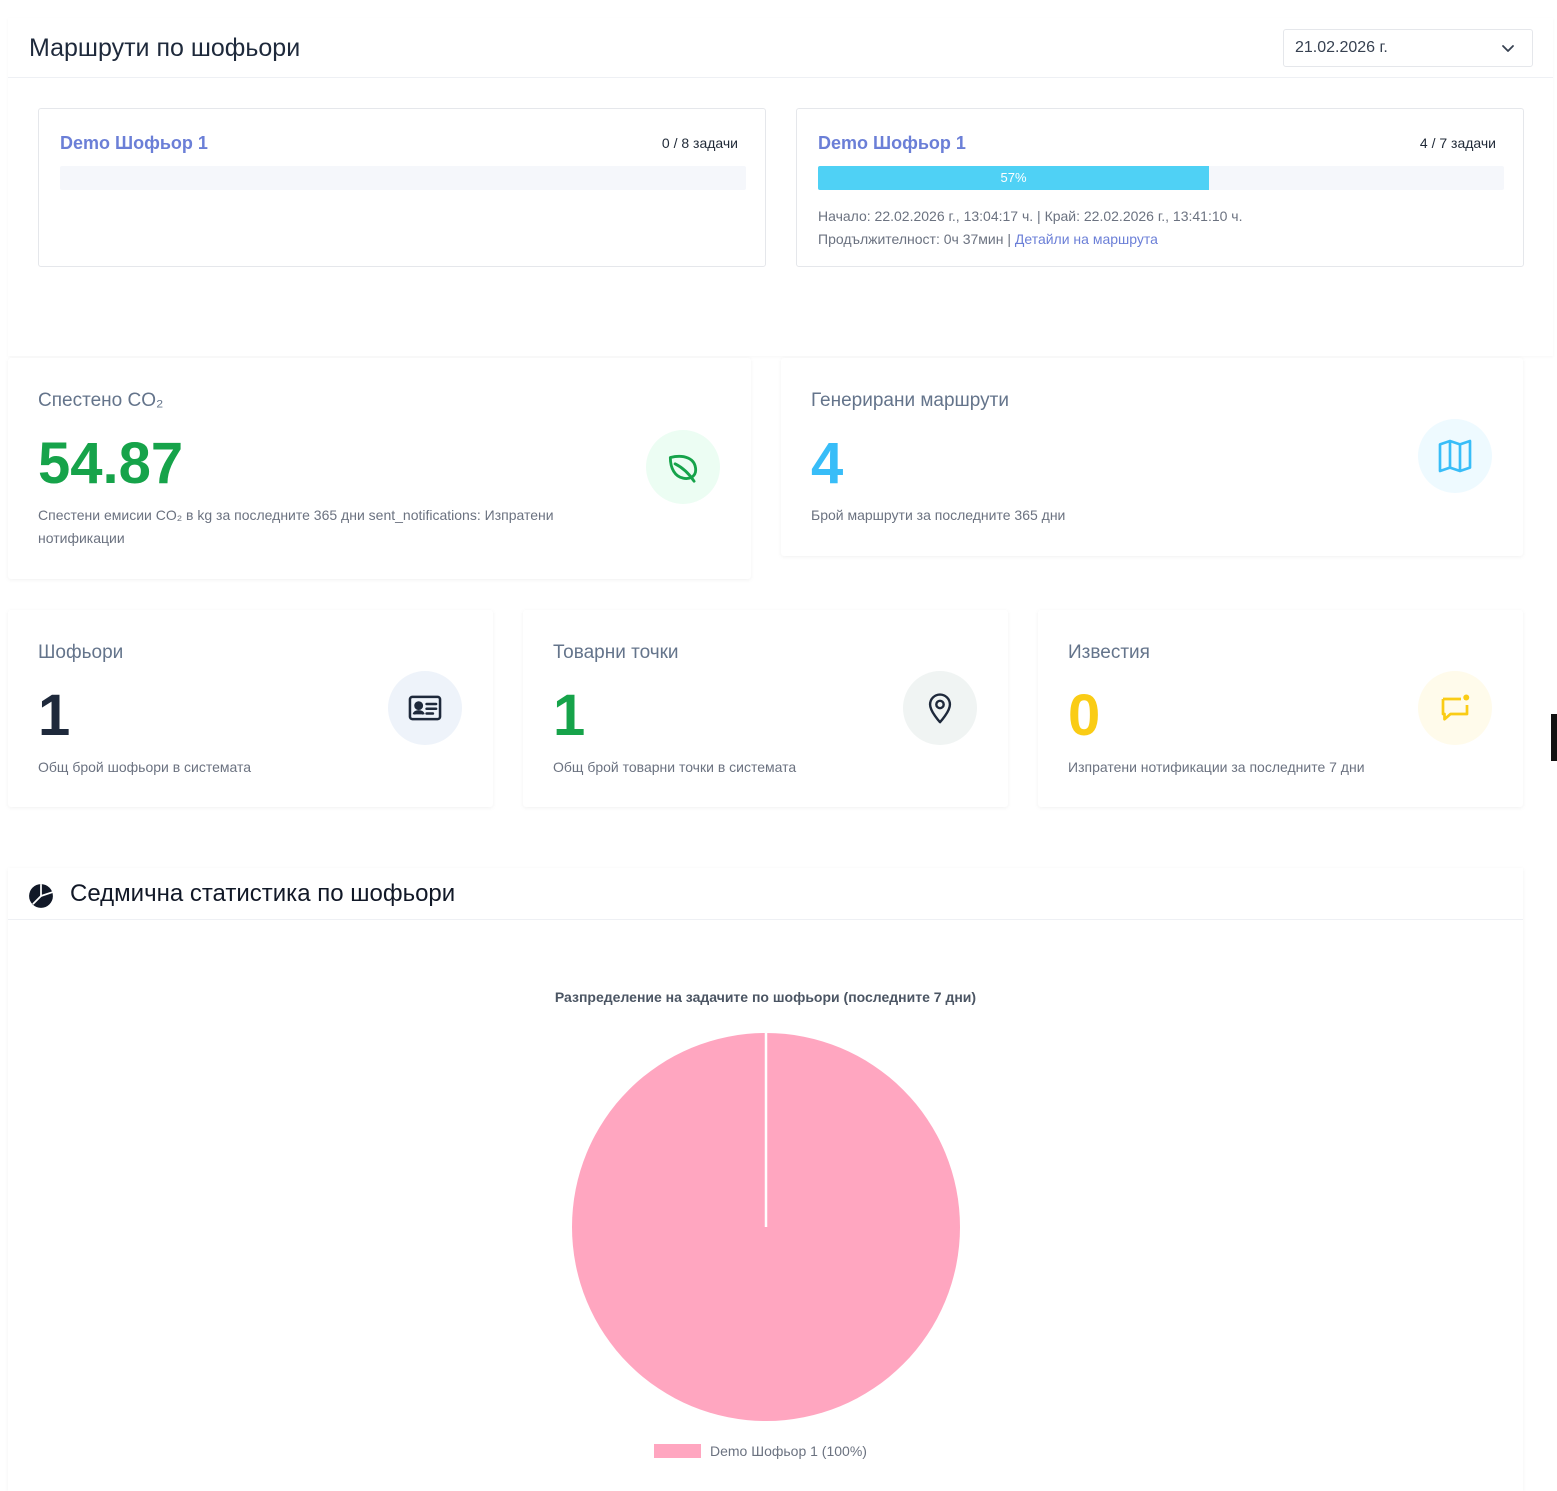 The height and width of the screenshot is (1491, 1557). Describe the element at coordinates (675, 767) in the screenshot. I see `points-description: Общ брой товарни точки в системата` at that location.